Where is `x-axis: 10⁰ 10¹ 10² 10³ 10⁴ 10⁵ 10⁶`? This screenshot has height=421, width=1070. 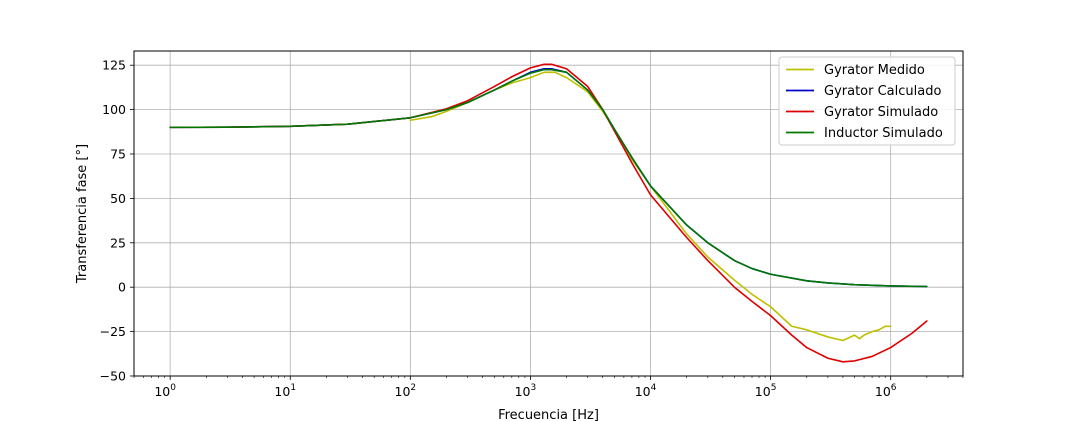
x-axis: 10⁰ 10¹ 10² 10³ 10⁴ 10⁵ 10⁶ is located at coordinates (548, 387).